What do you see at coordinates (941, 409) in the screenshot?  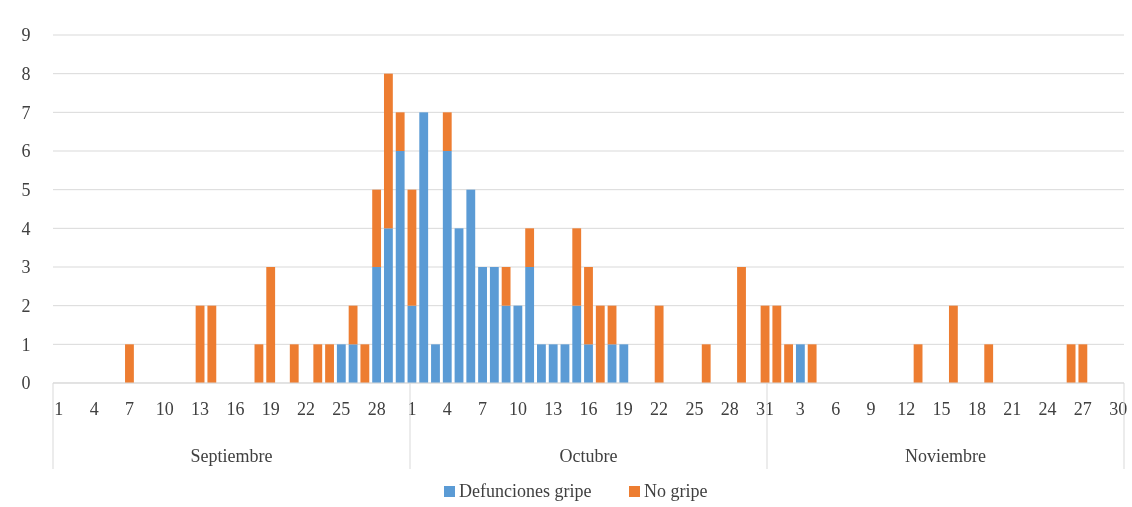 I see `x-tick-label: 15` at bounding box center [941, 409].